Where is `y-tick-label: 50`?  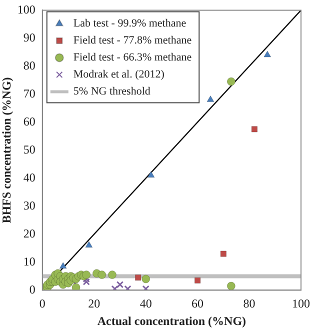
y-tick-label: 50 is located at coordinates (29, 149).